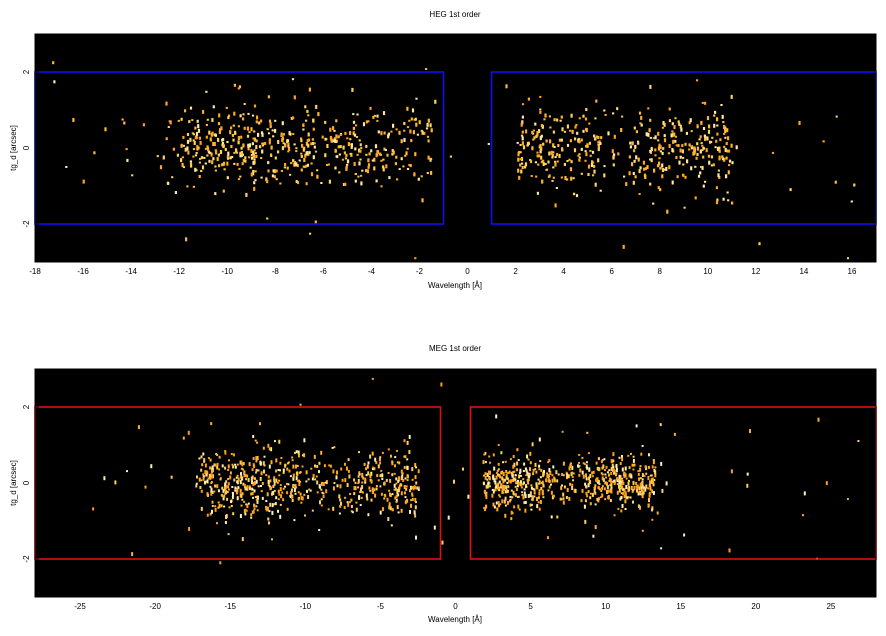  I want to click on heg-y-axis: -202, so click(30, 148).